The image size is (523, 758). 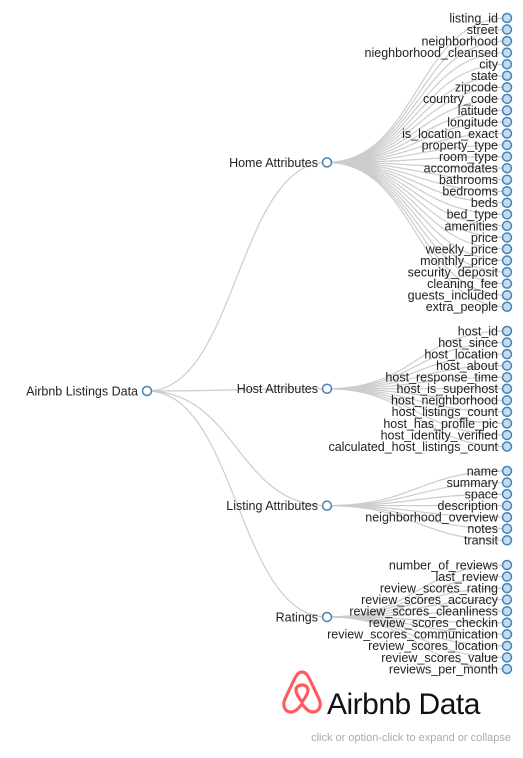 I want to click on leaf-node-bedrooms-circle, so click(x=507, y=191).